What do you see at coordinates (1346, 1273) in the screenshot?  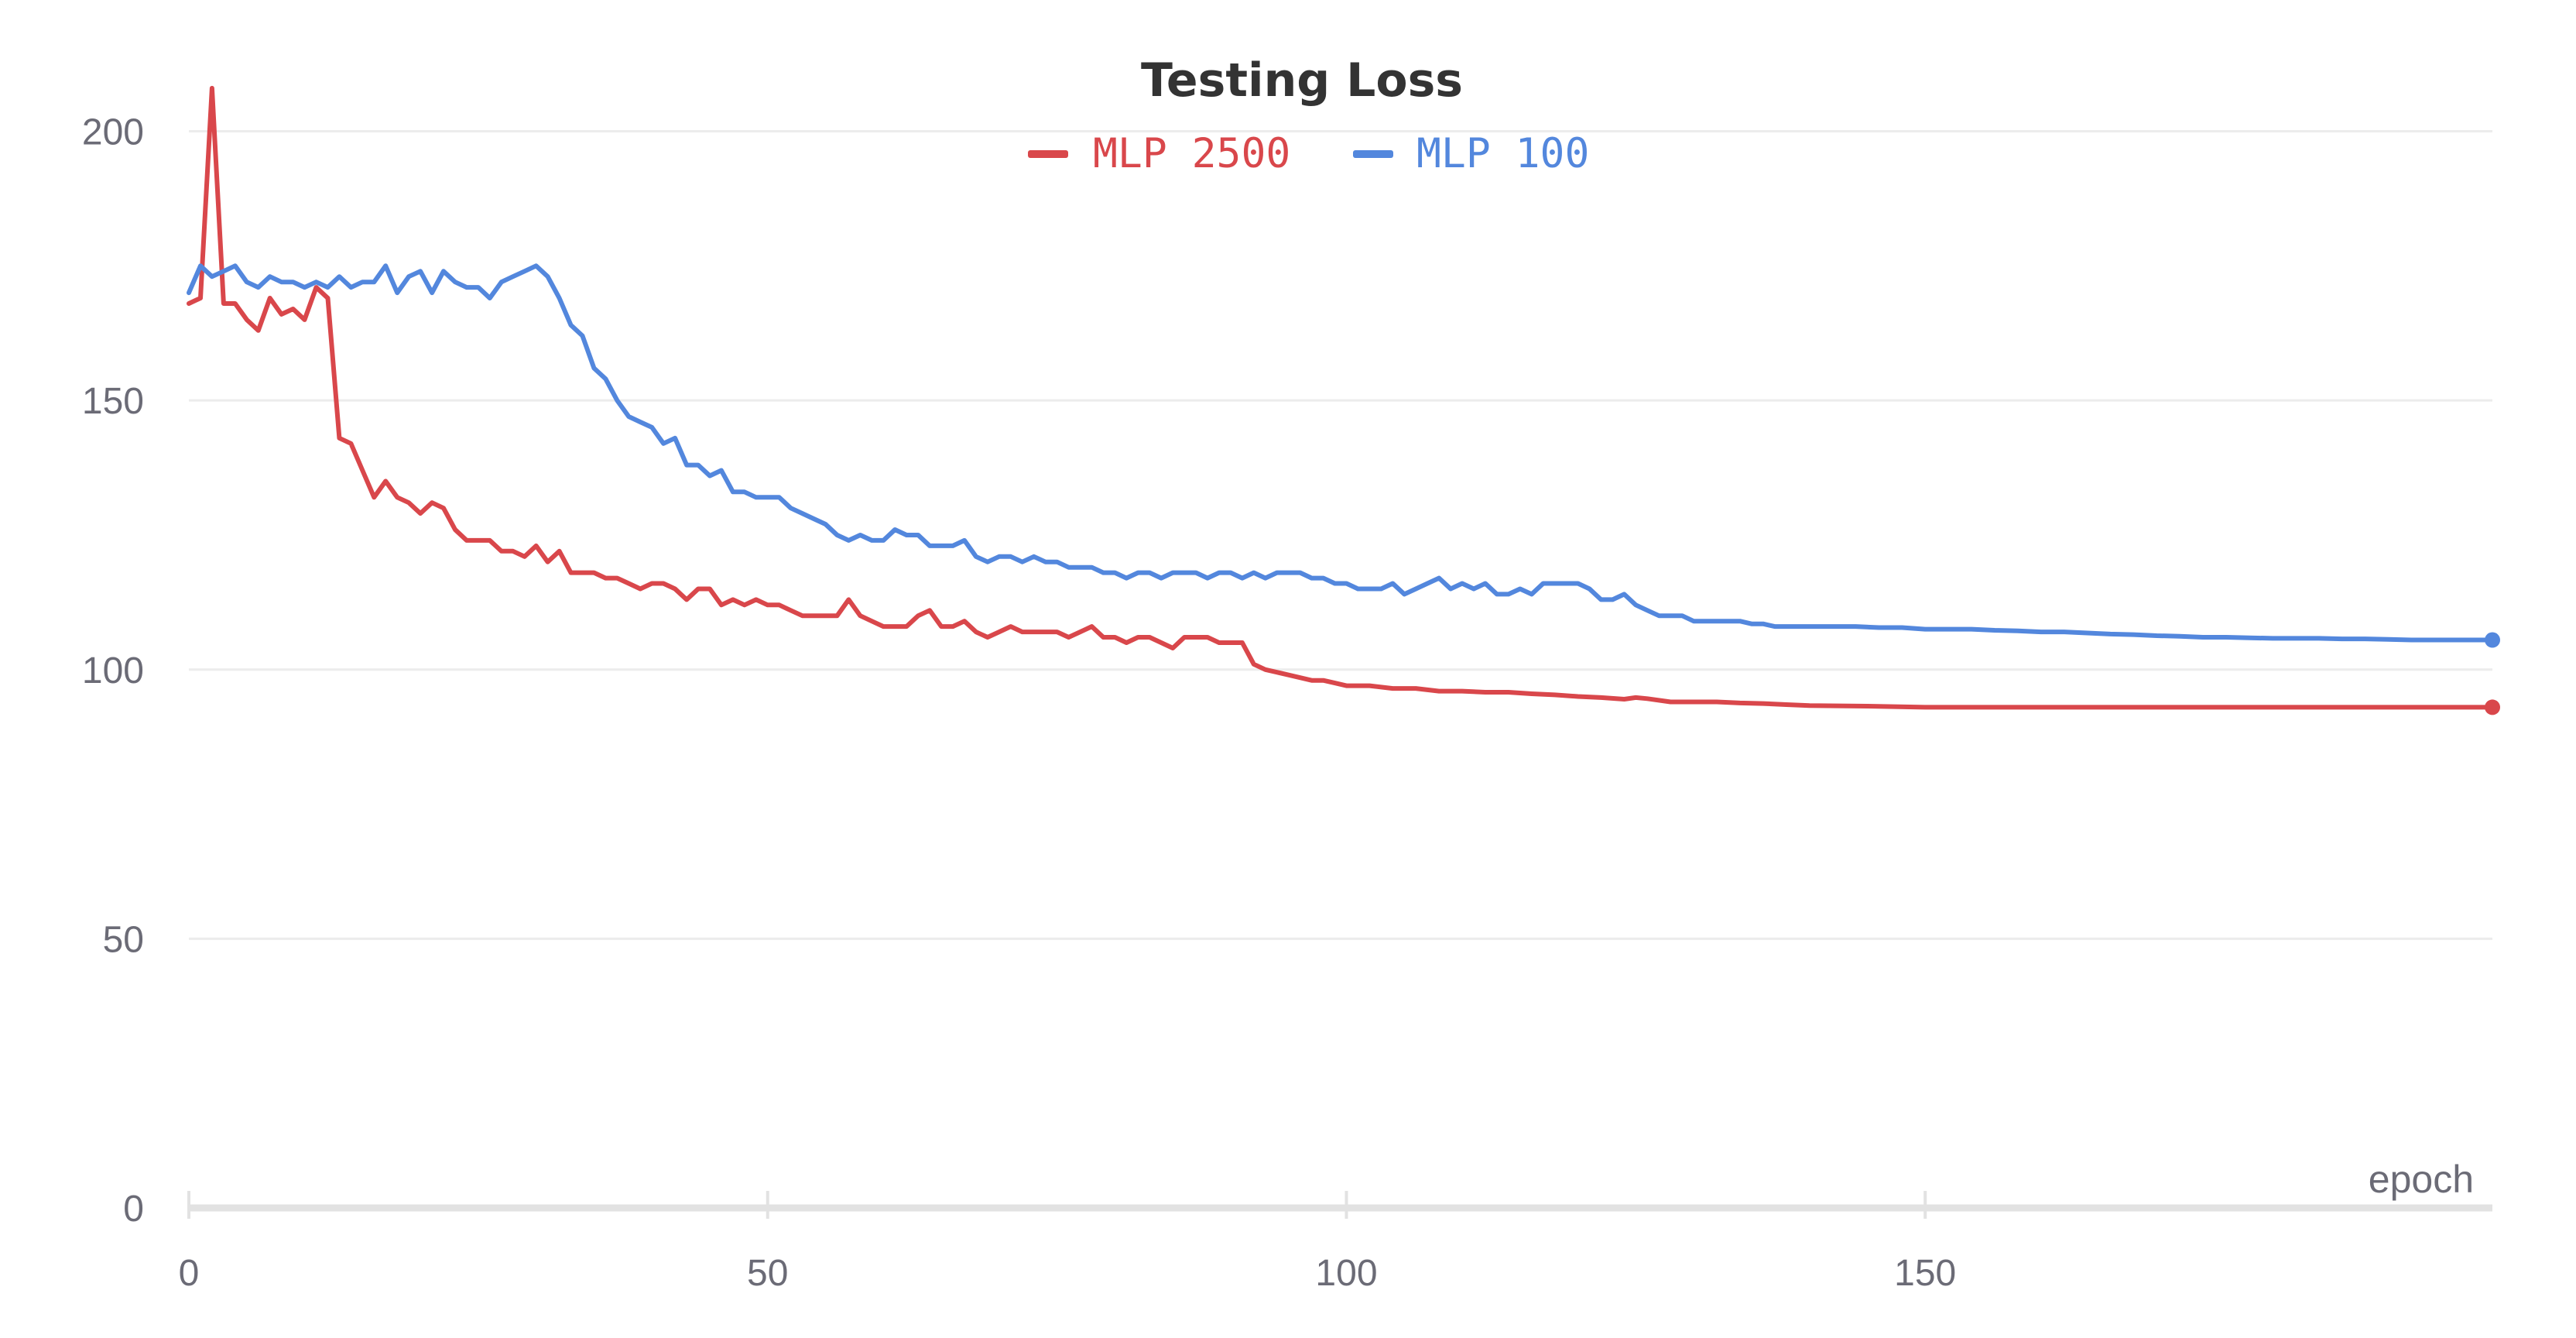 I see `x-tick-label-100: 100` at bounding box center [1346, 1273].